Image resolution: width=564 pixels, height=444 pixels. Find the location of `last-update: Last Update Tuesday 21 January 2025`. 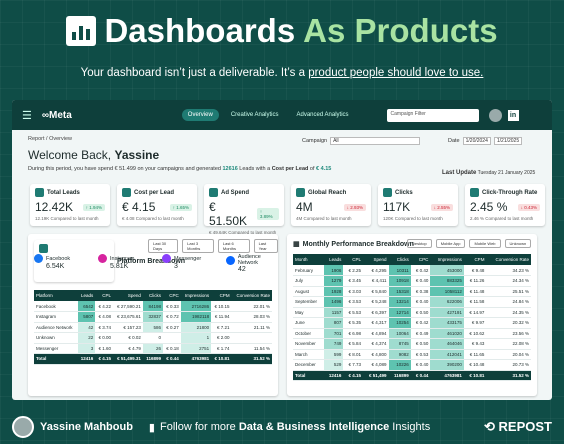

last-update: Last Update Tuesday 21 January 2025 is located at coordinates (488, 173).